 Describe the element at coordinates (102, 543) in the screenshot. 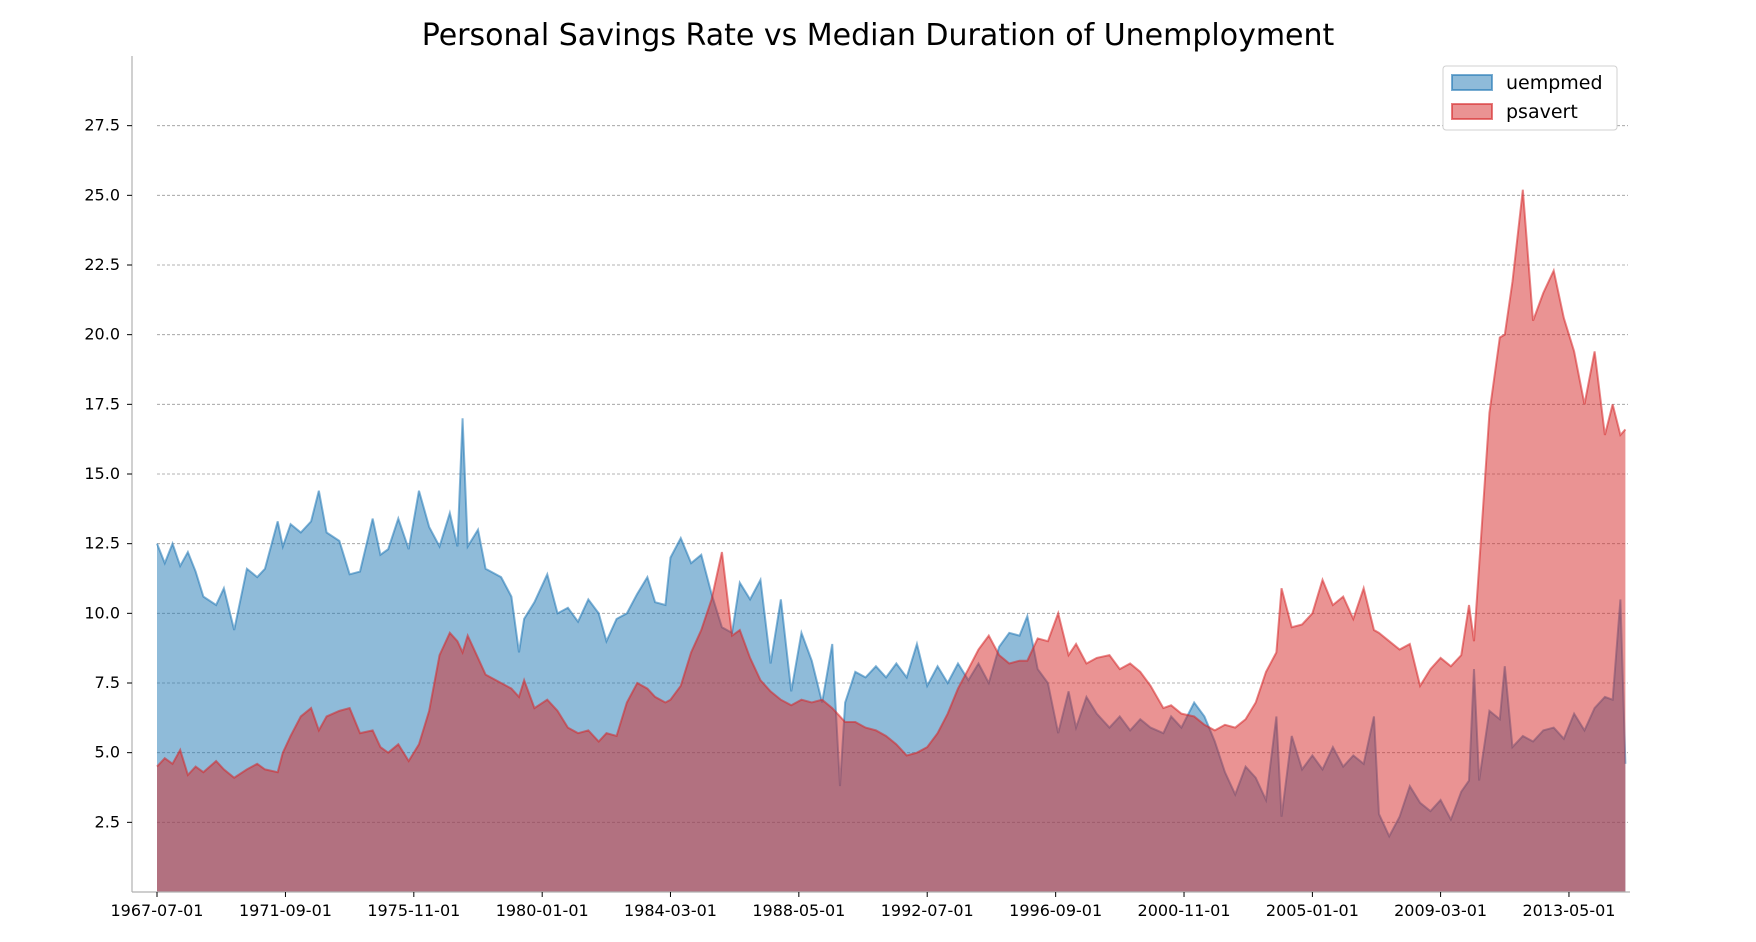

I see `y-tick-label: 12.5` at that location.